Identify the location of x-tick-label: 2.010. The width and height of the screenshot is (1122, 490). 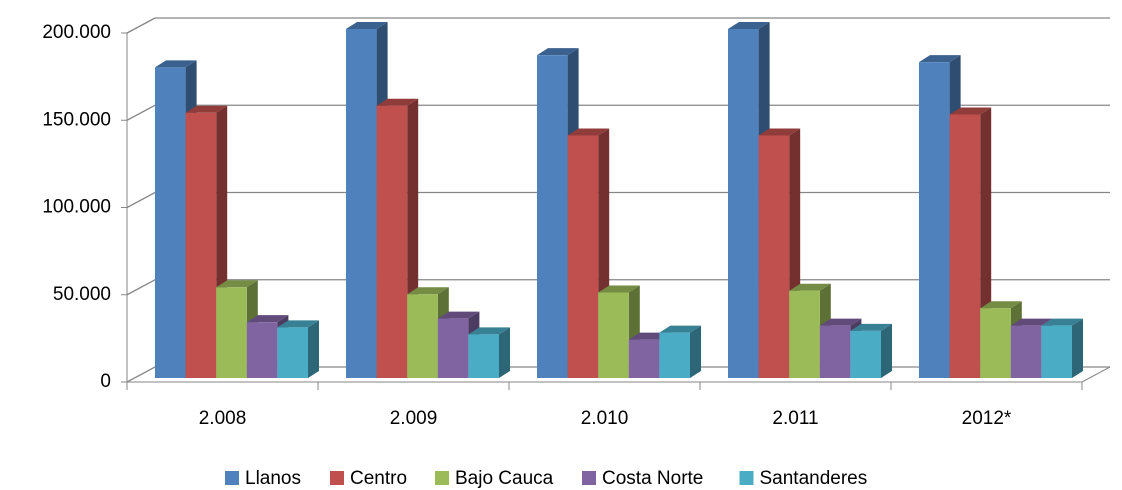
(605, 418).